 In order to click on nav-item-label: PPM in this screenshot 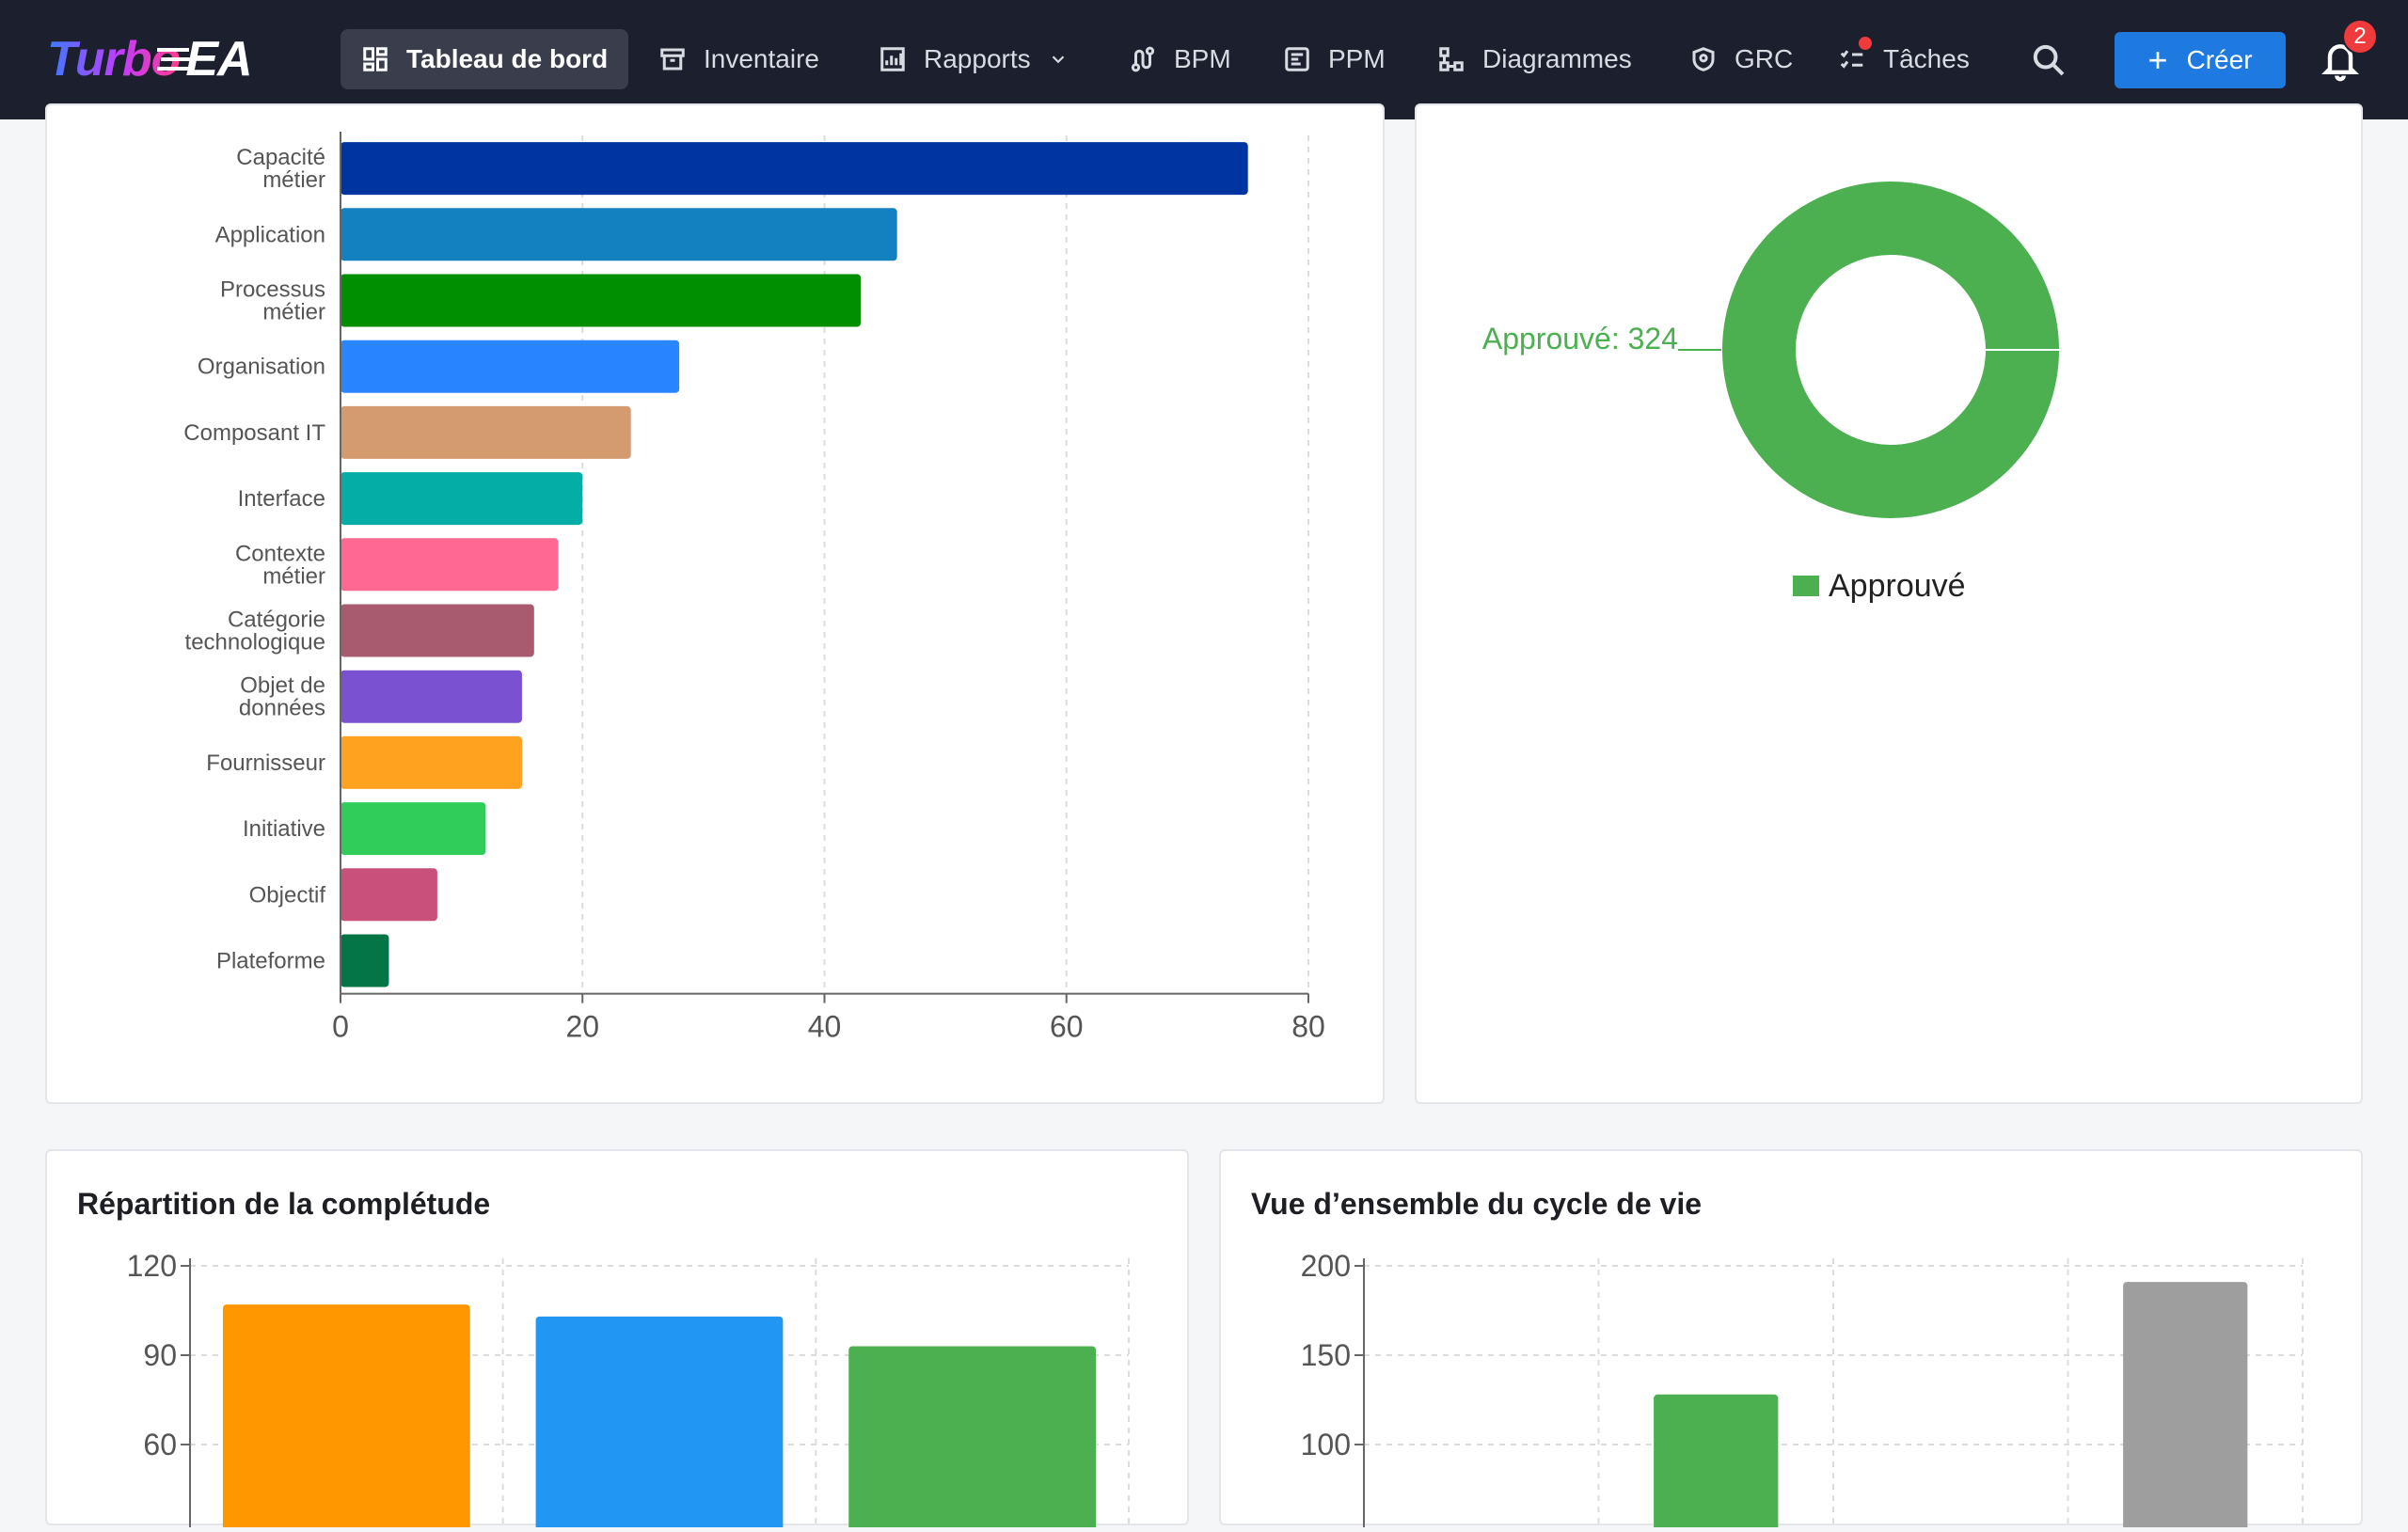, I will do `click(1357, 58)`.